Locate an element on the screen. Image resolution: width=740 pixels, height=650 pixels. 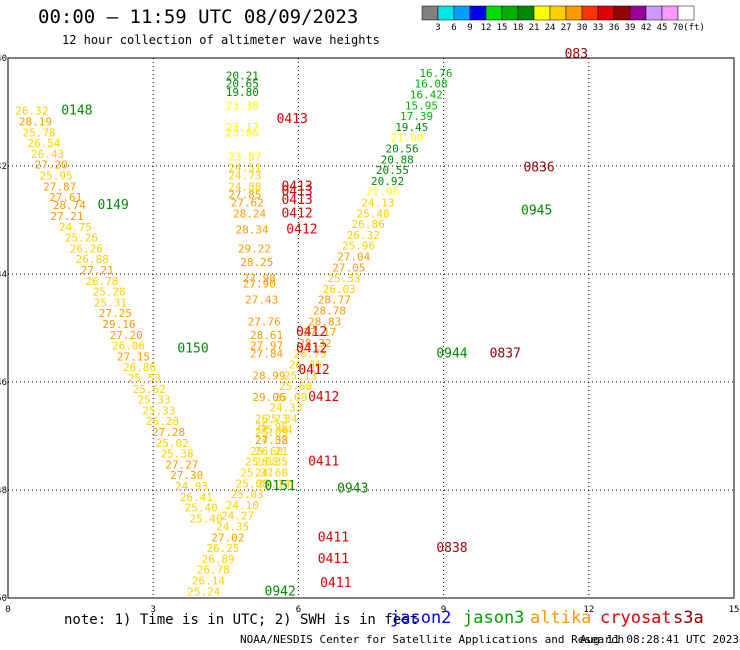
data-label: 25.26 is located at coordinates (81, 238).